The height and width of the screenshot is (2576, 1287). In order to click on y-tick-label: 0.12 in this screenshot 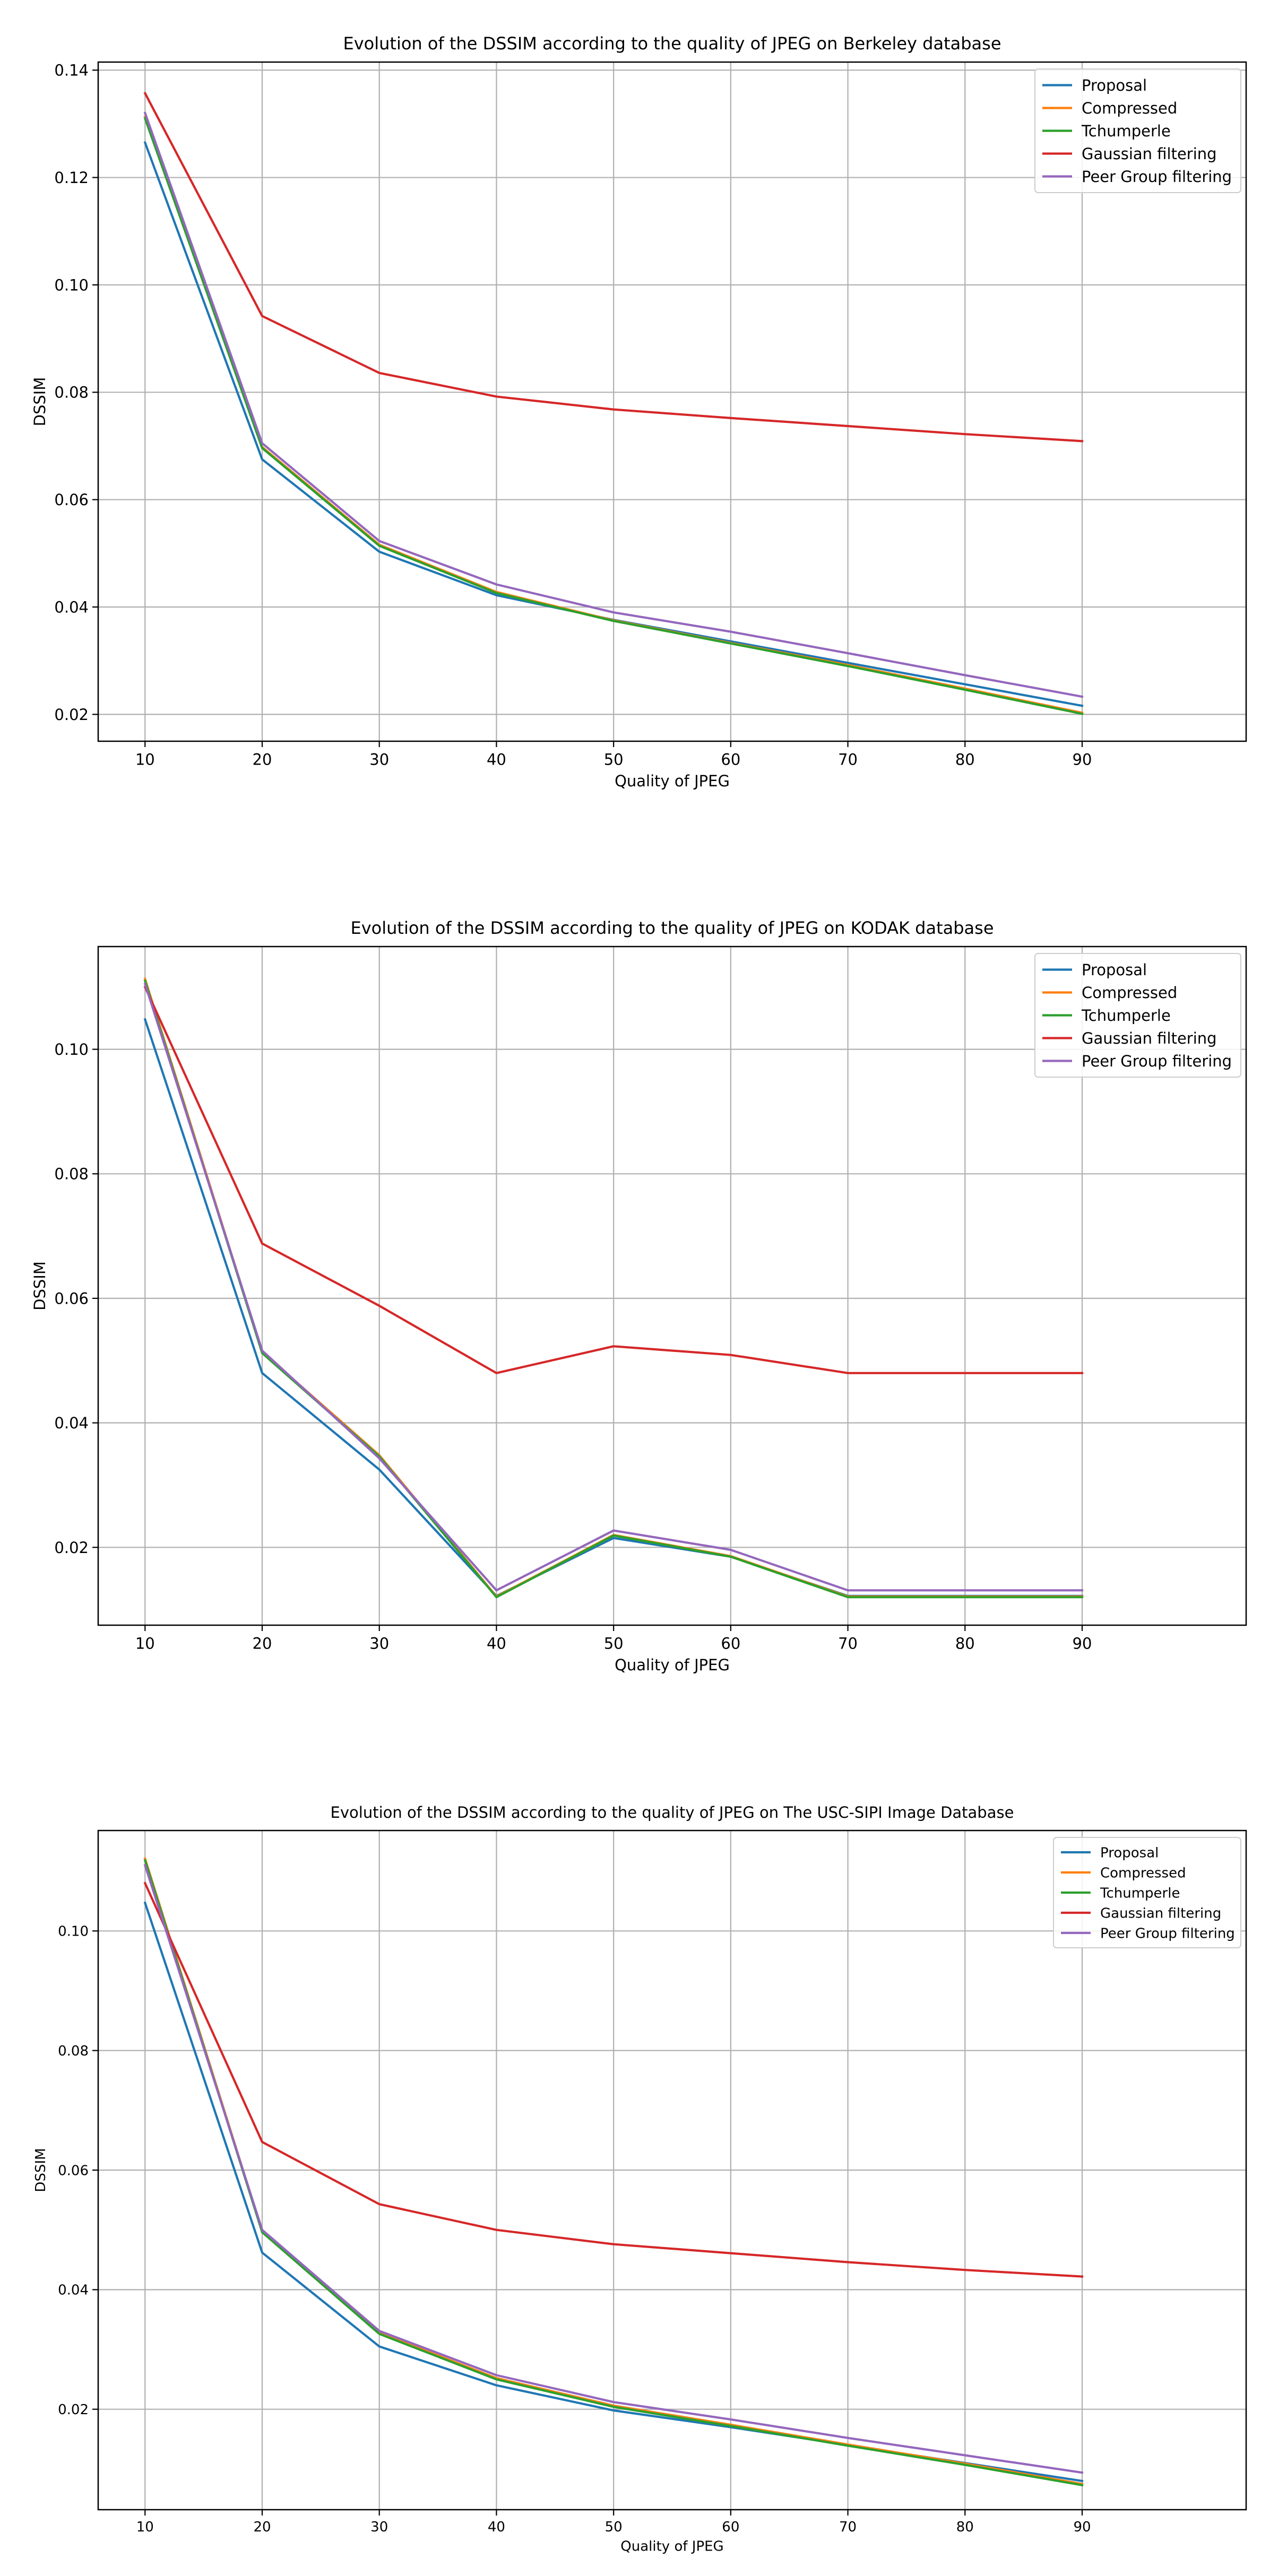, I will do `click(71, 178)`.